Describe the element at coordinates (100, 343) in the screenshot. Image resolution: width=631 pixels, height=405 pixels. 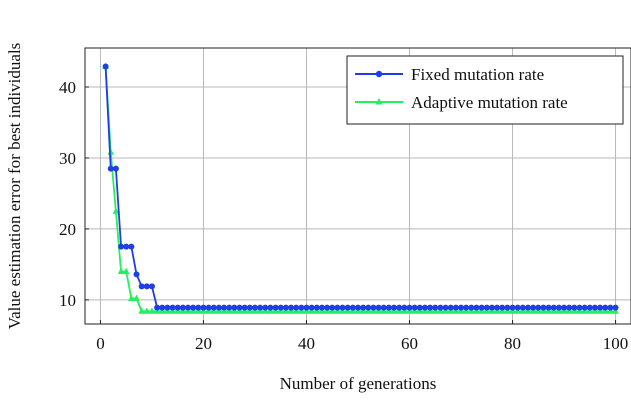
I see `x-tick-label: 0` at that location.